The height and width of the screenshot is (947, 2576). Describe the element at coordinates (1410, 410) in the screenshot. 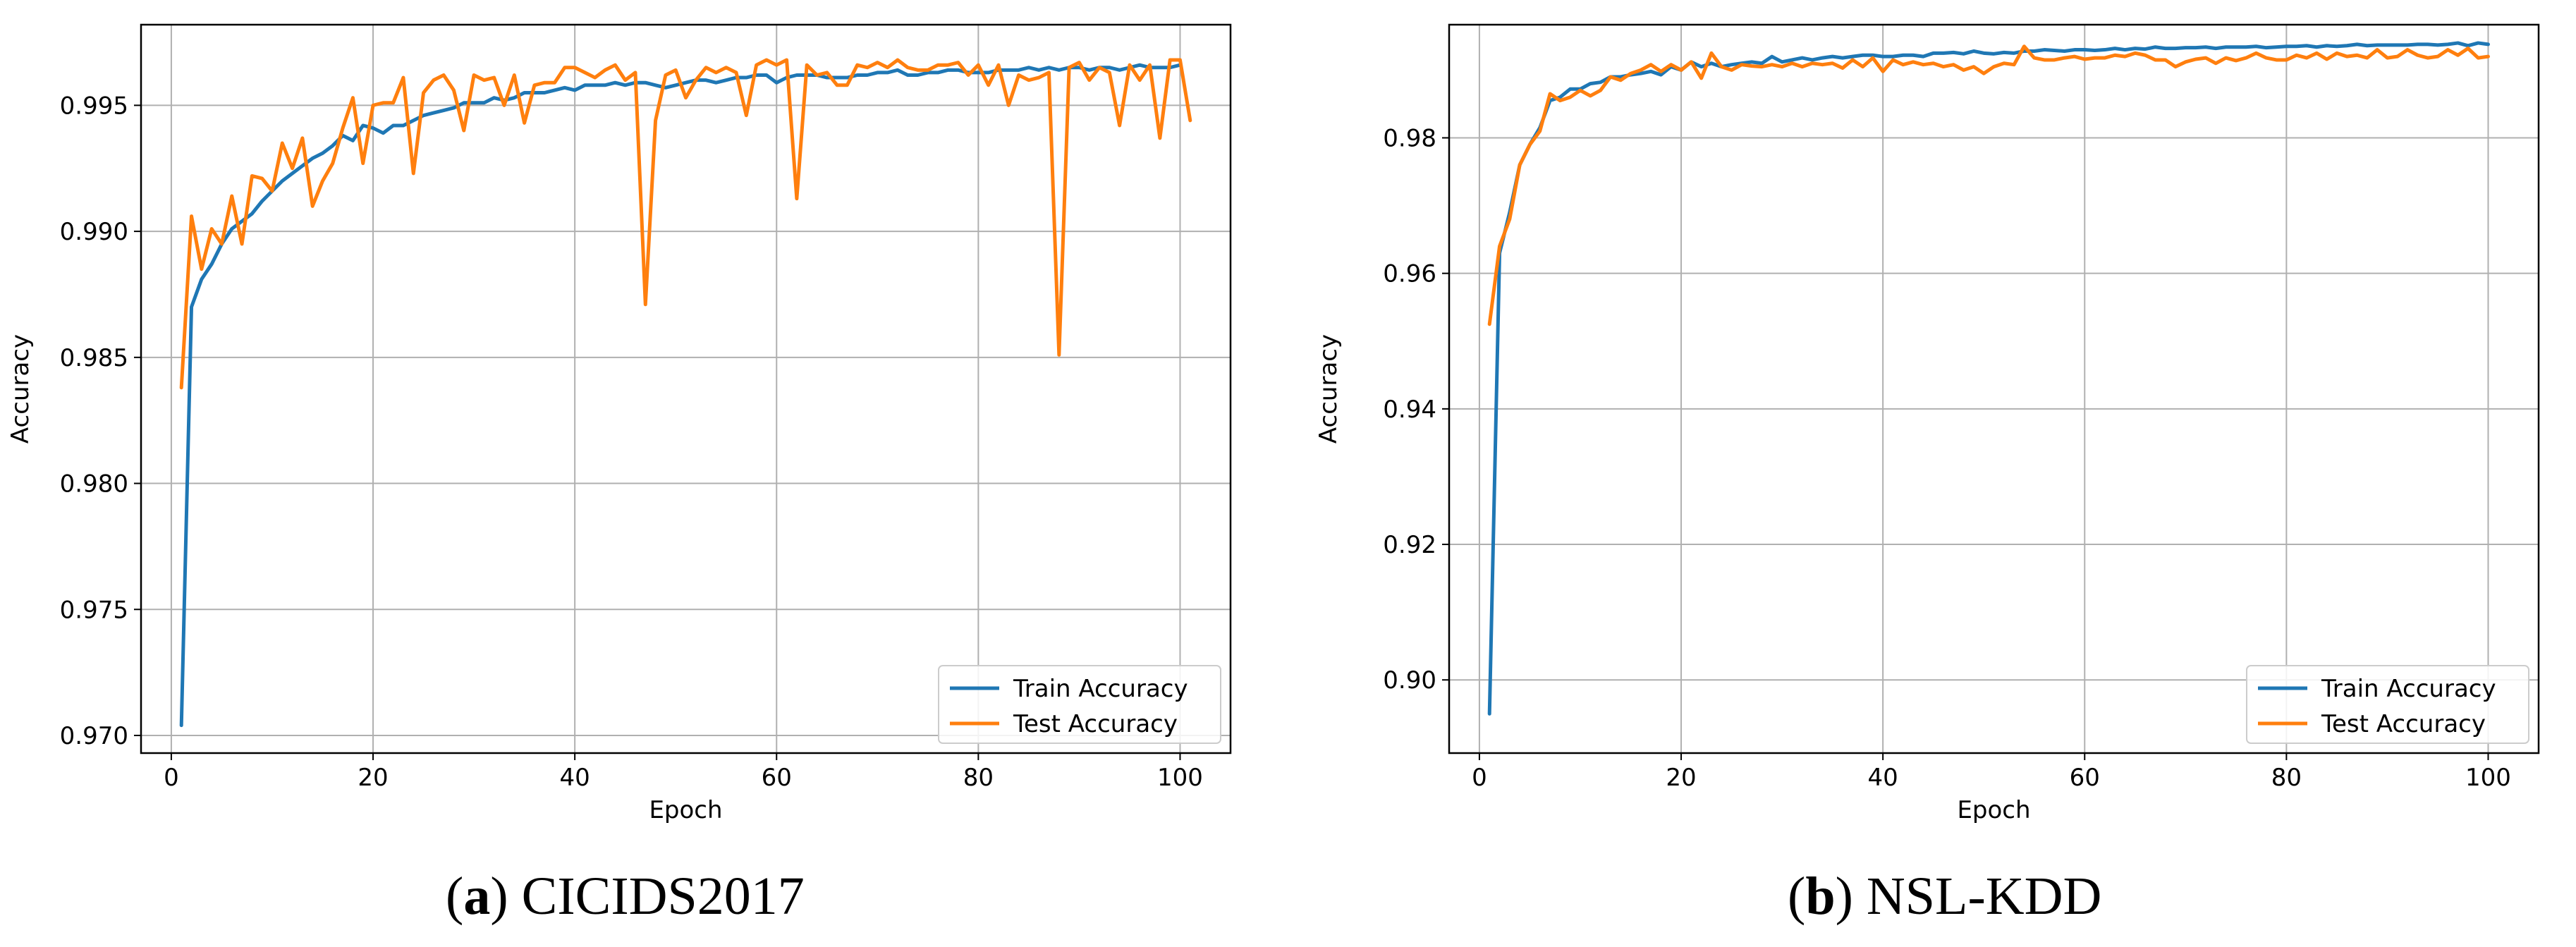

I see `y-tick-label: 0.94` at that location.